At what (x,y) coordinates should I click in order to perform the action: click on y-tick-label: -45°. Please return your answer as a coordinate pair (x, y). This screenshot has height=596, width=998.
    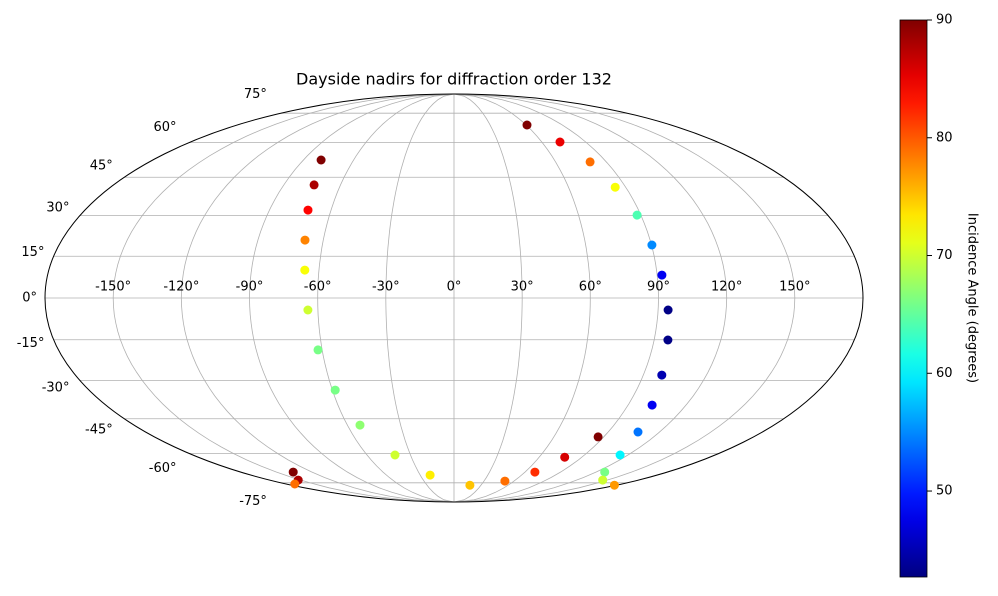
    Looking at the image, I should click on (99, 430).